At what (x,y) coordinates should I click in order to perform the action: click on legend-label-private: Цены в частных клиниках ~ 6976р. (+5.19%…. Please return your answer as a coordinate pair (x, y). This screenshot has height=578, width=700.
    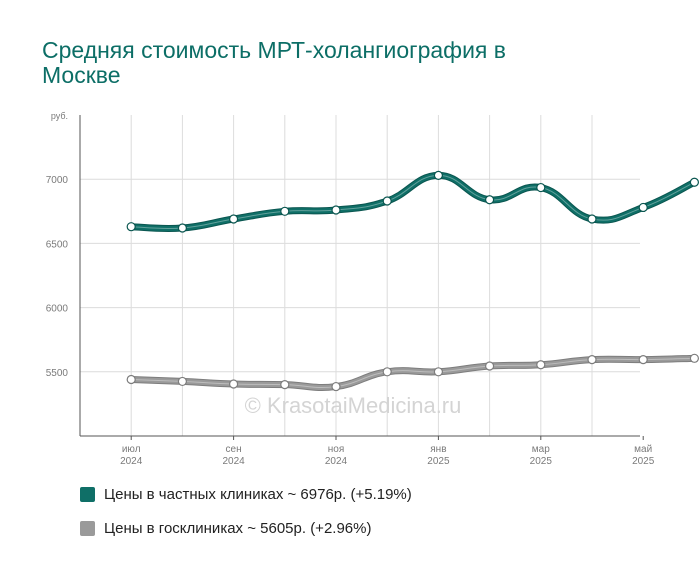
    Looking at the image, I should click on (258, 494).